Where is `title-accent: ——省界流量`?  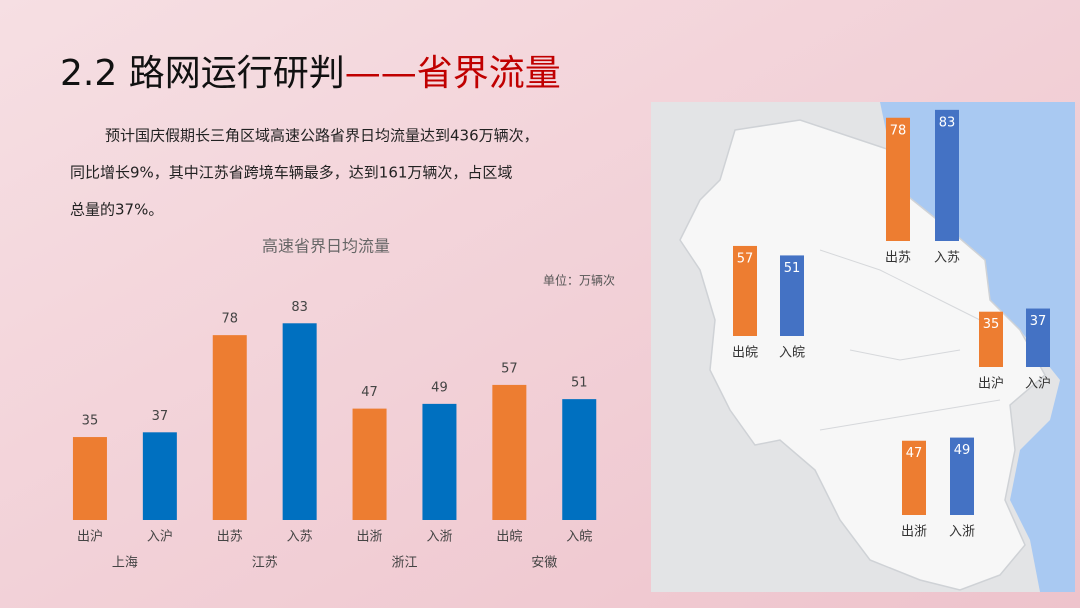 title-accent: ——省界流量 is located at coordinates (453, 73).